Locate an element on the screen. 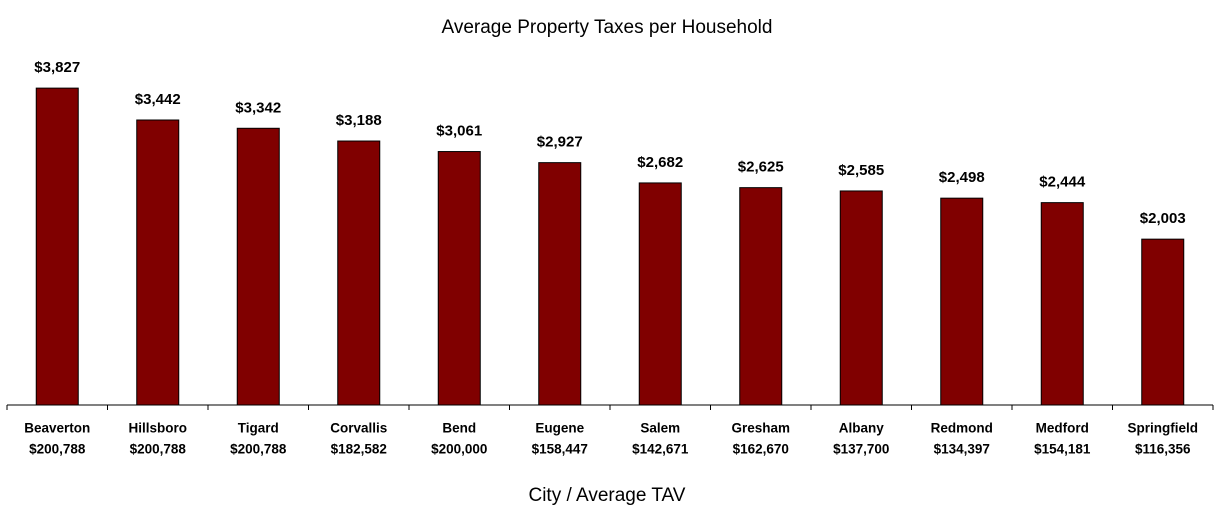 This screenshot has width=1214, height=513. x-tick-sublabel: $142,671 is located at coordinates (660, 449).